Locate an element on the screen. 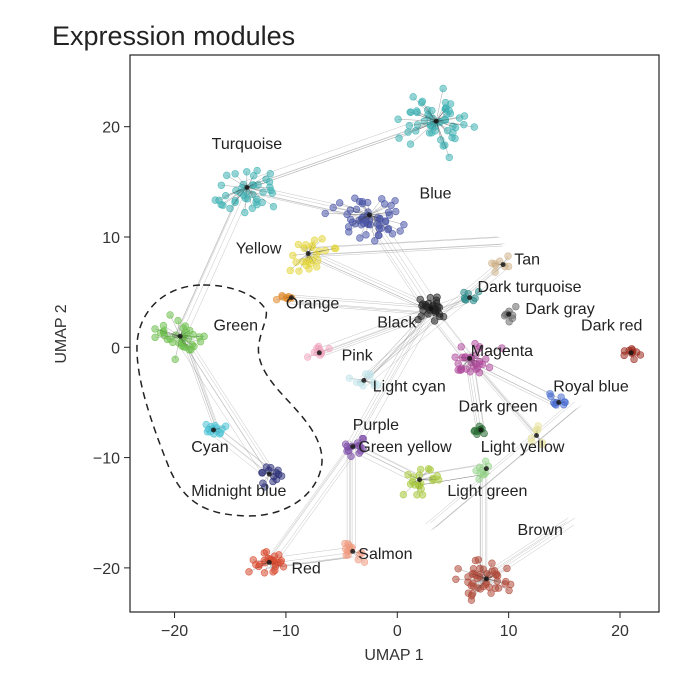  module-label: Green is located at coordinates (236, 326).